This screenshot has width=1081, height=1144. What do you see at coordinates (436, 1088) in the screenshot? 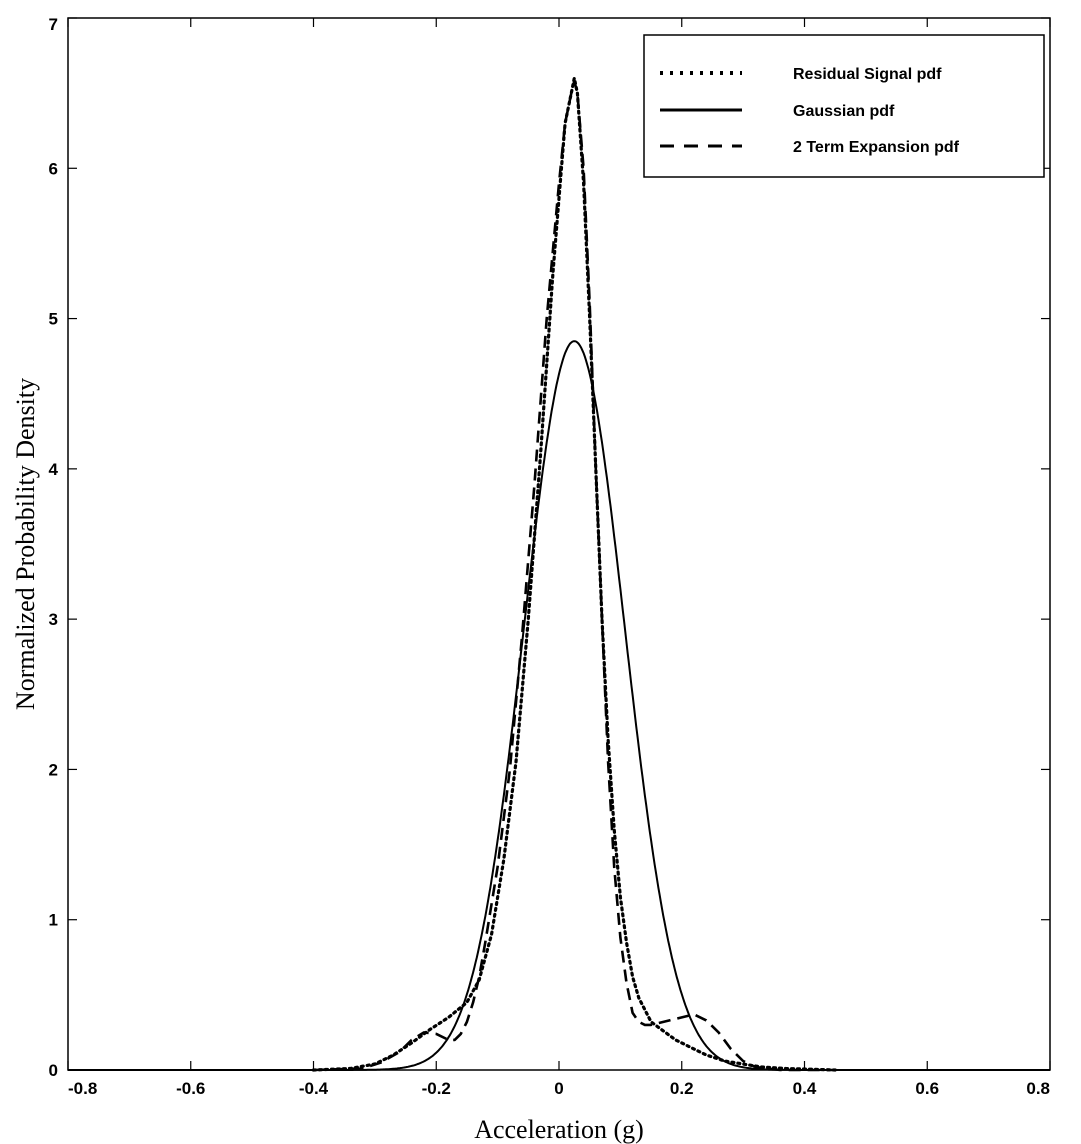
I see `x-tick-label: -0.2` at bounding box center [436, 1088].